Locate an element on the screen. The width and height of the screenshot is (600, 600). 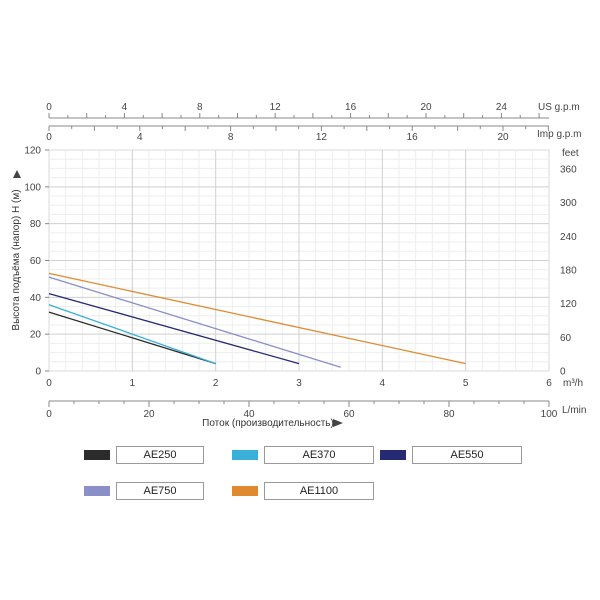
series-line-ae370 is located at coordinates (132, 334).